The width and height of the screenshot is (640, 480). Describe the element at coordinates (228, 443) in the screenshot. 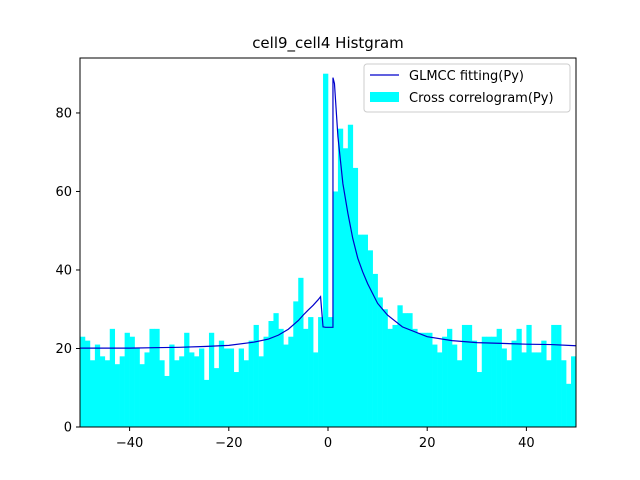

I see `x-tick-label: −20` at that location.